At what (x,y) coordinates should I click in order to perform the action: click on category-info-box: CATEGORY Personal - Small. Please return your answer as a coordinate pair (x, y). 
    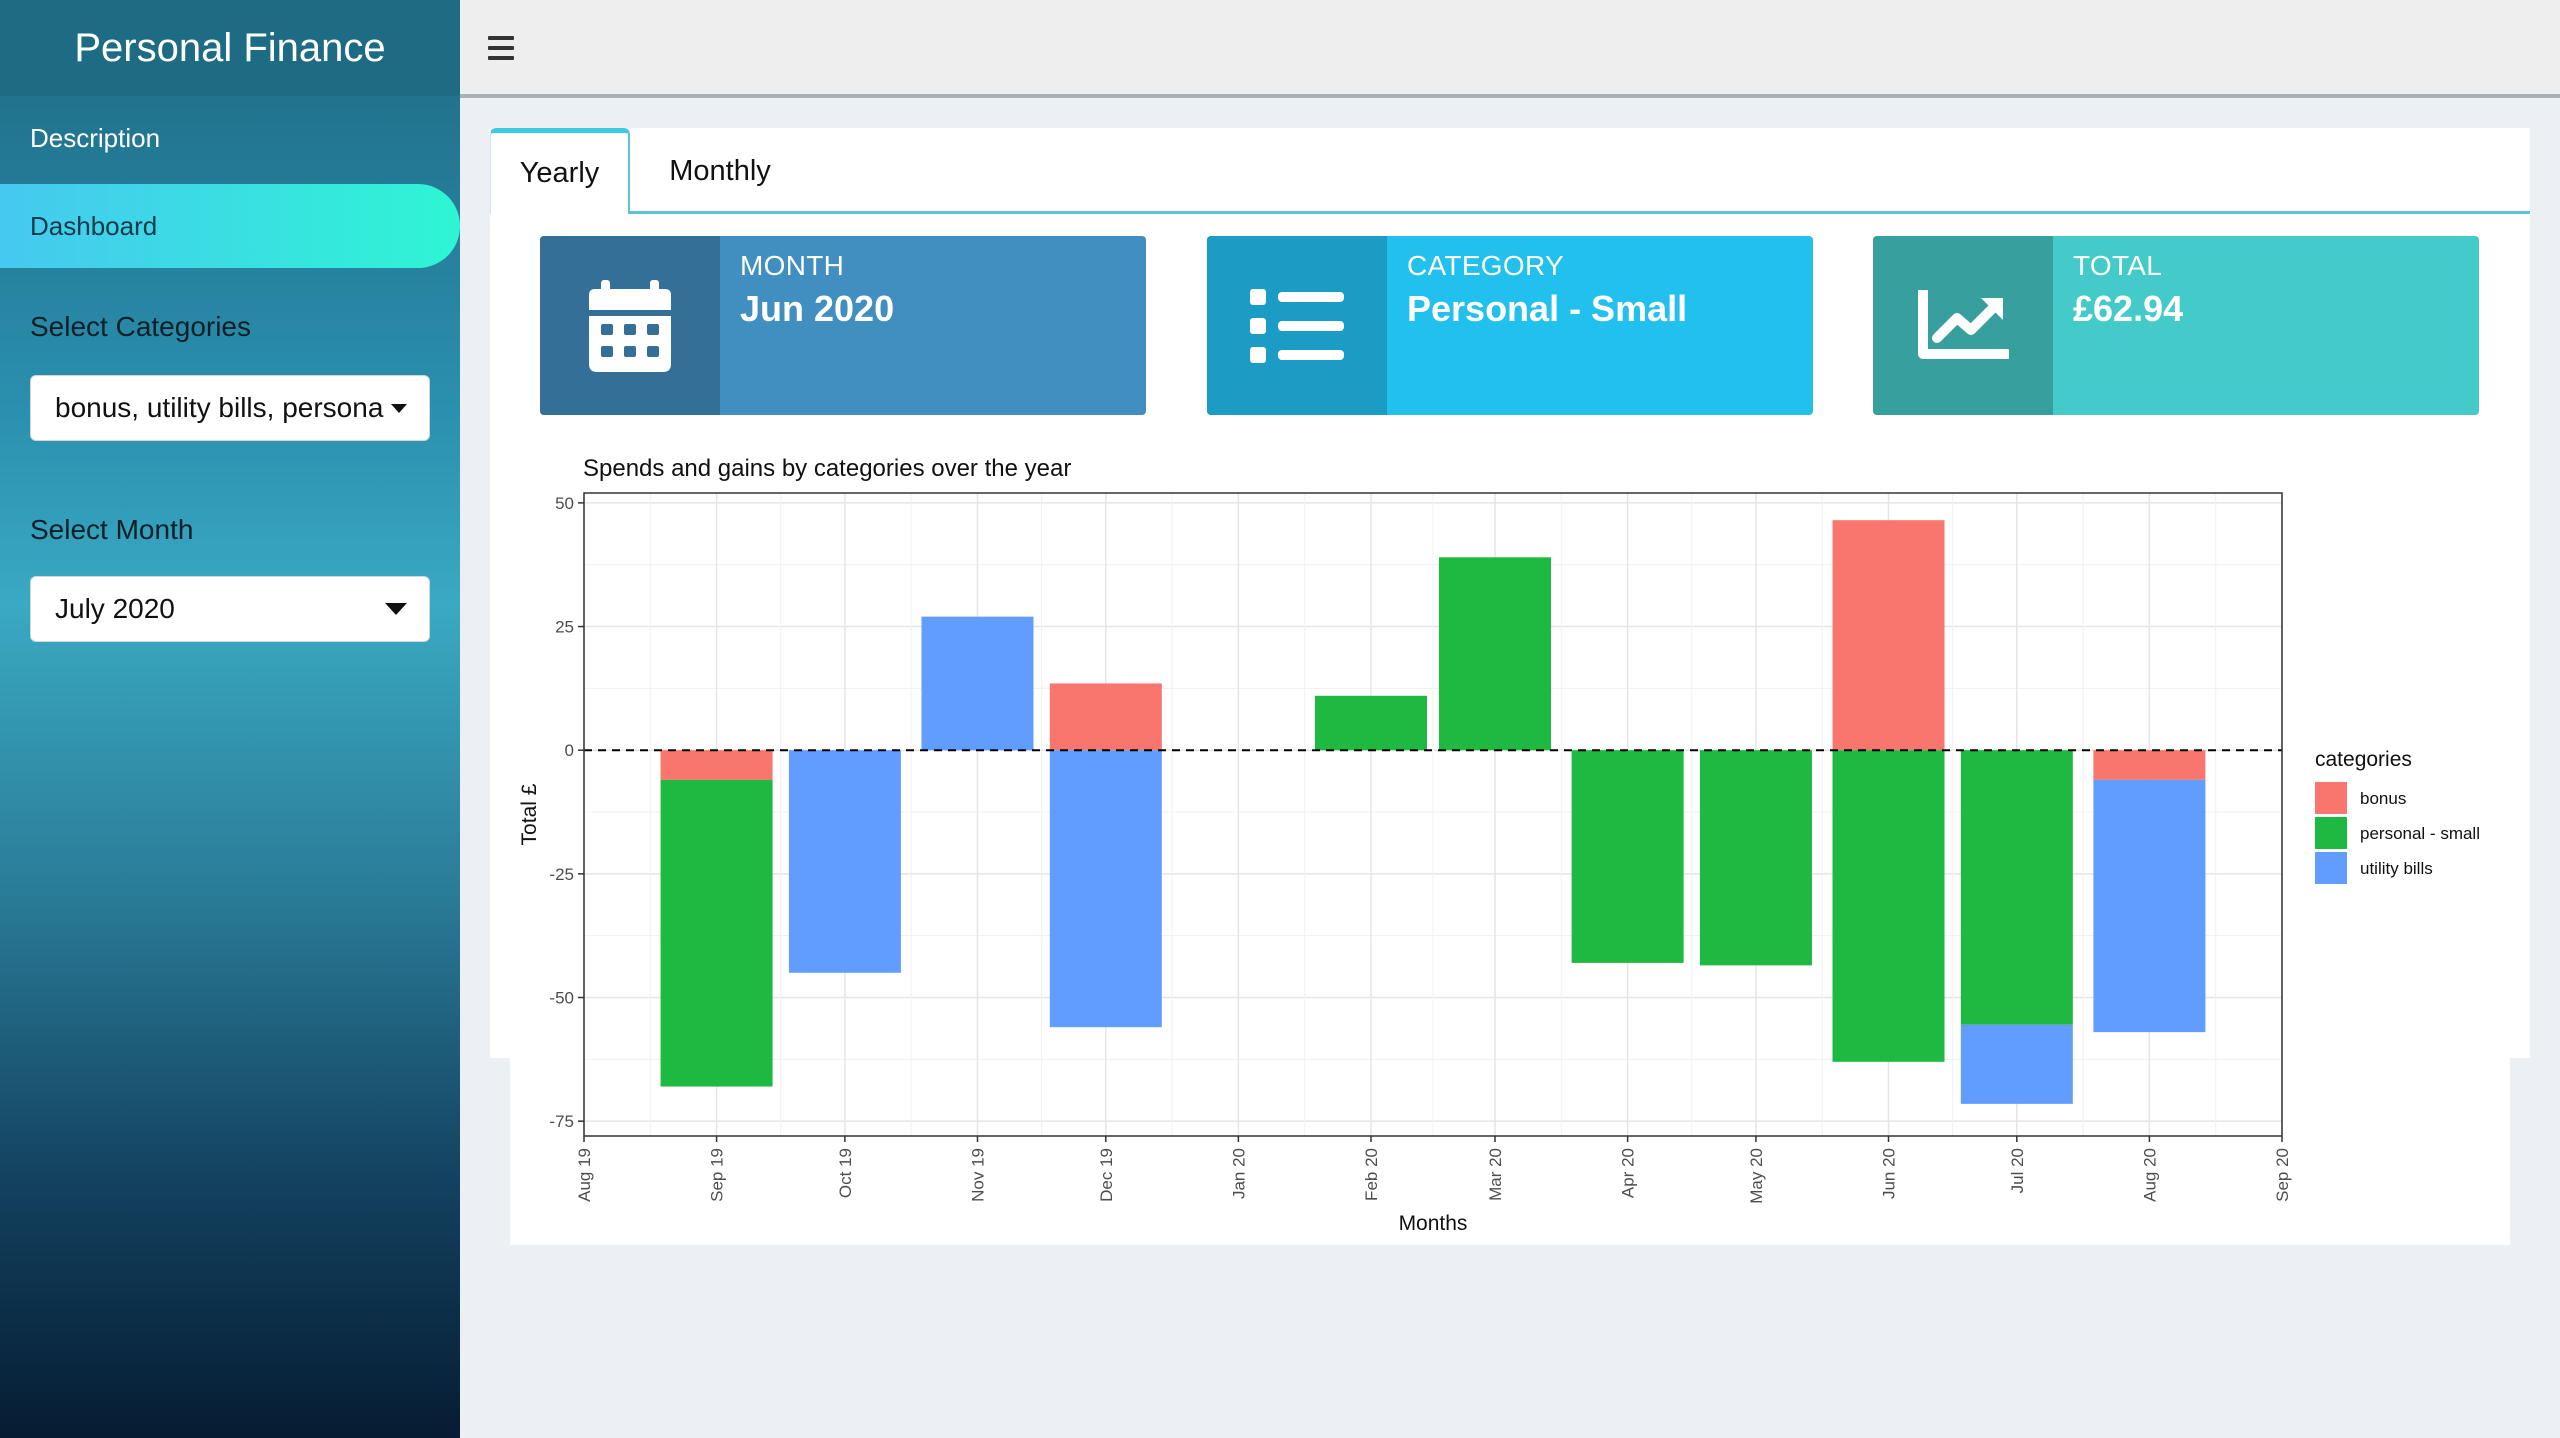
    Looking at the image, I should click on (1510, 325).